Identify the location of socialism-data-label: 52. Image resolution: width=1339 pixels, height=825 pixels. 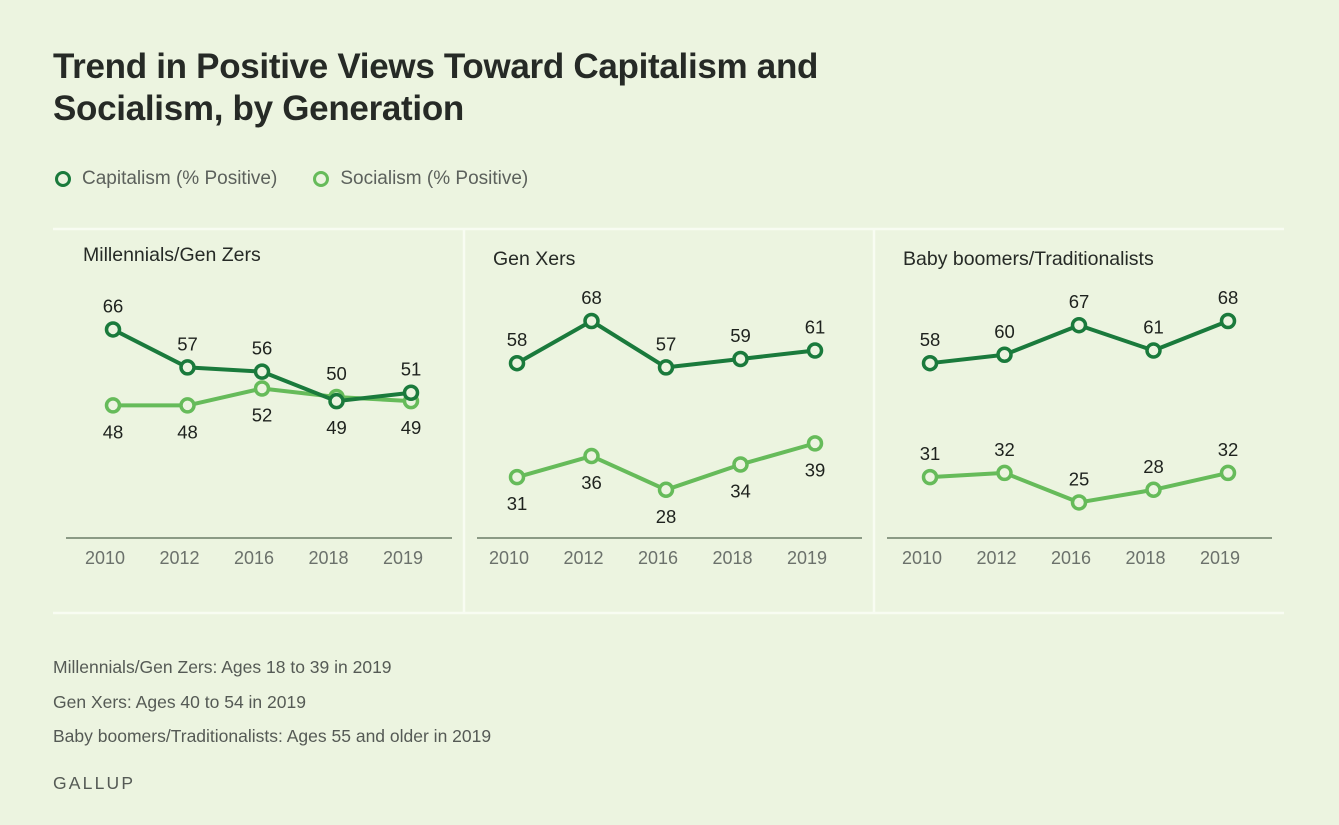
(262, 415).